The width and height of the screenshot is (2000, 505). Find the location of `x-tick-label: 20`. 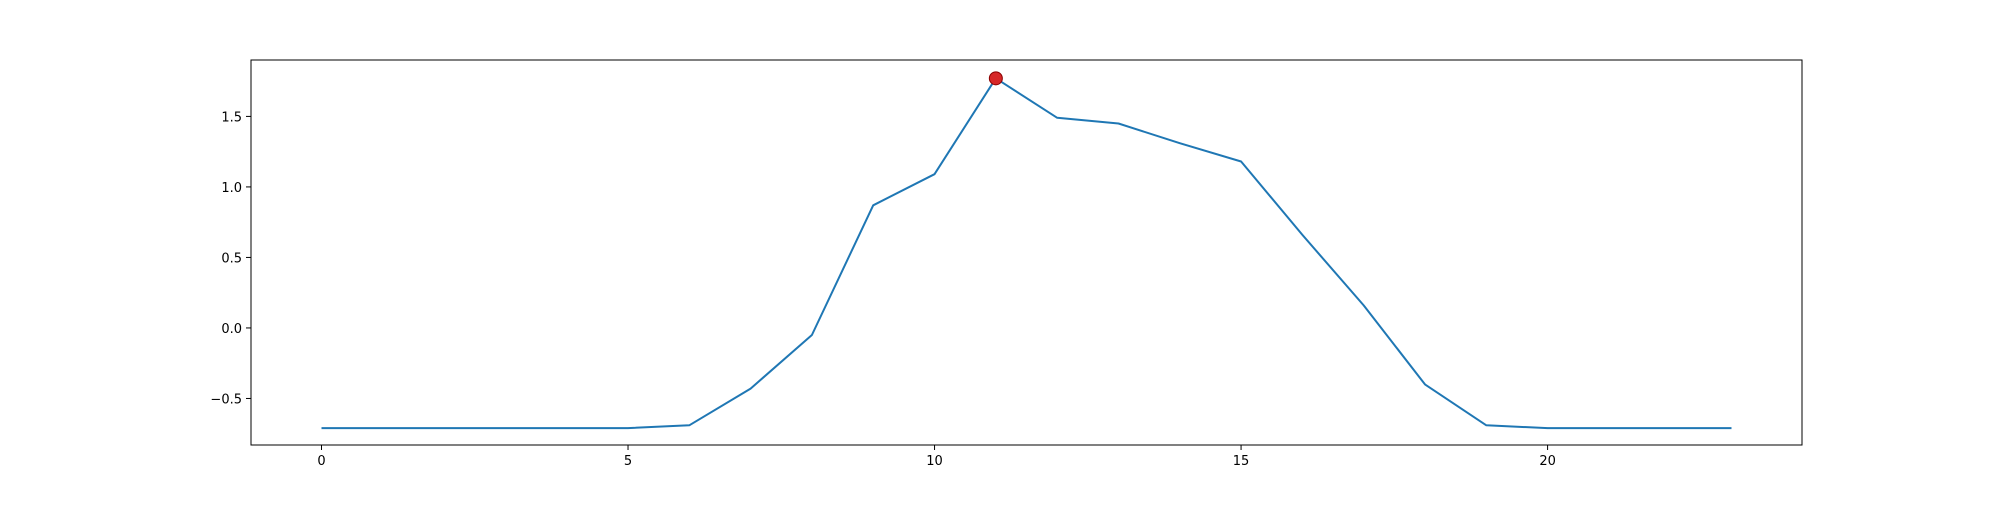

x-tick-label: 20 is located at coordinates (1547, 461).